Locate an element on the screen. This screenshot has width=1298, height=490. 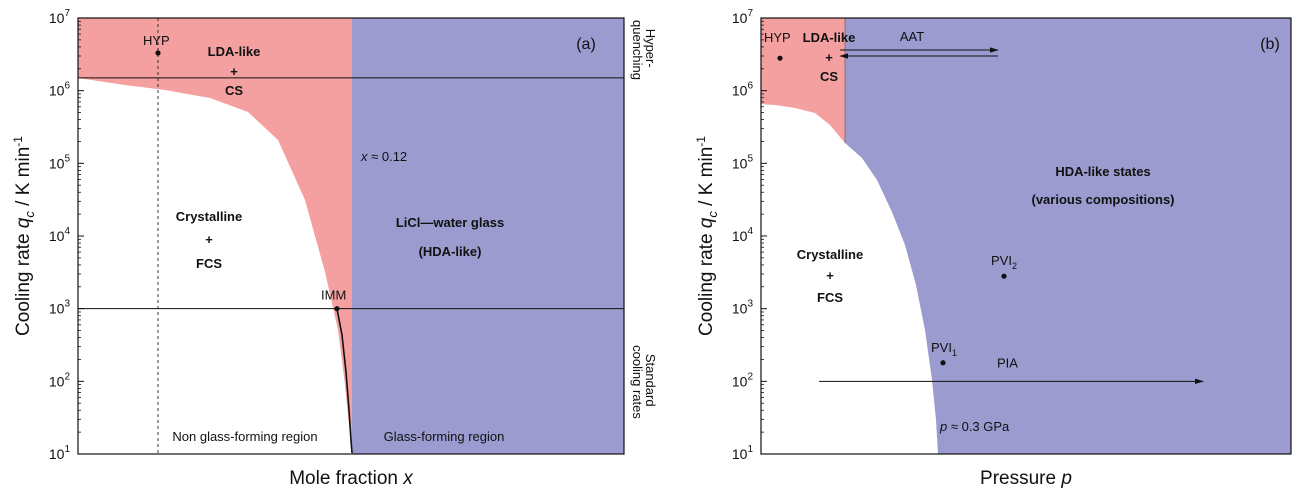
hyperquenching-side-label: Hyper- quenching is located at coordinates (644, 50).